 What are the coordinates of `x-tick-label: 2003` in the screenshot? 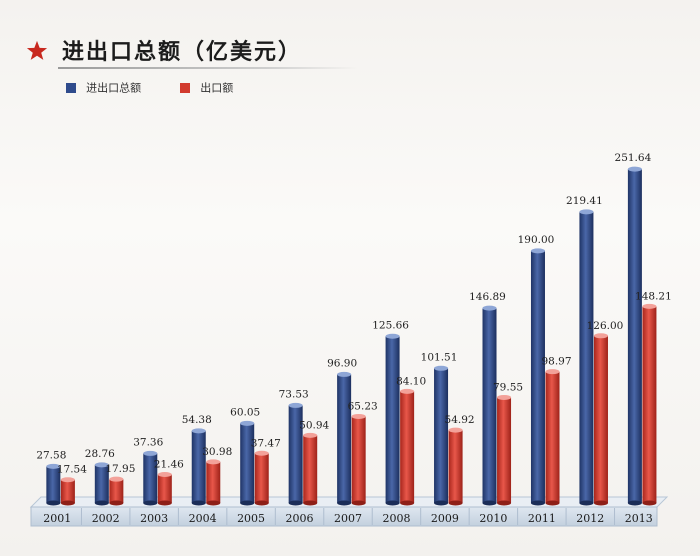 It's located at (154, 518).